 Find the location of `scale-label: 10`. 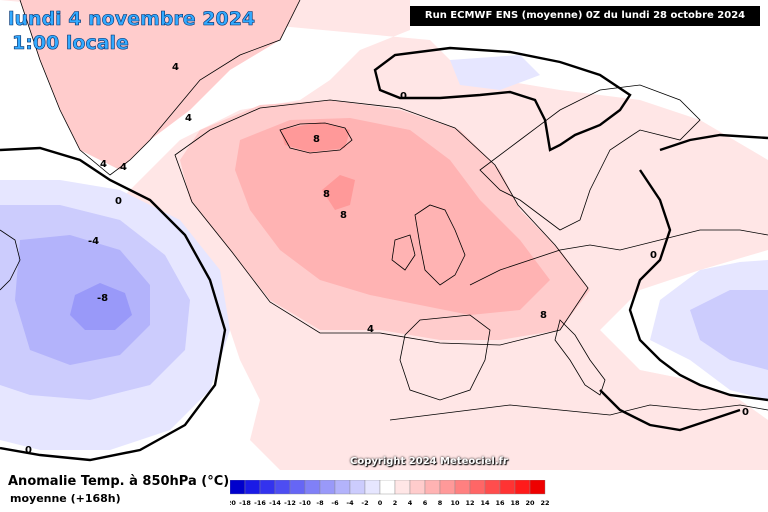

scale-label: 10 is located at coordinates (455, 503).